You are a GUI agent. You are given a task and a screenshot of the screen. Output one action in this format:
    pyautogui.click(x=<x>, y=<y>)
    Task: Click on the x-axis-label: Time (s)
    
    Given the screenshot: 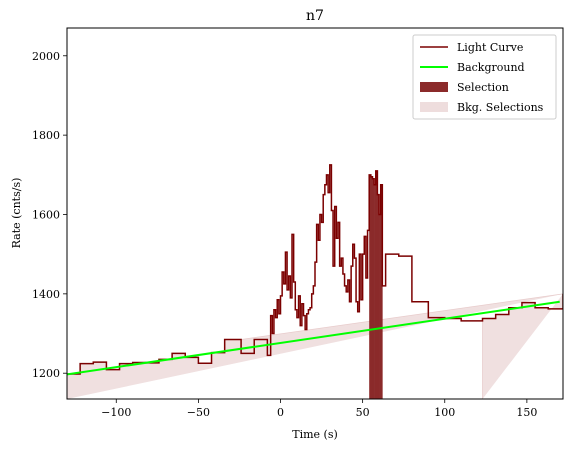 What is the action you would take?
    pyautogui.click(x=315, y=434)
    